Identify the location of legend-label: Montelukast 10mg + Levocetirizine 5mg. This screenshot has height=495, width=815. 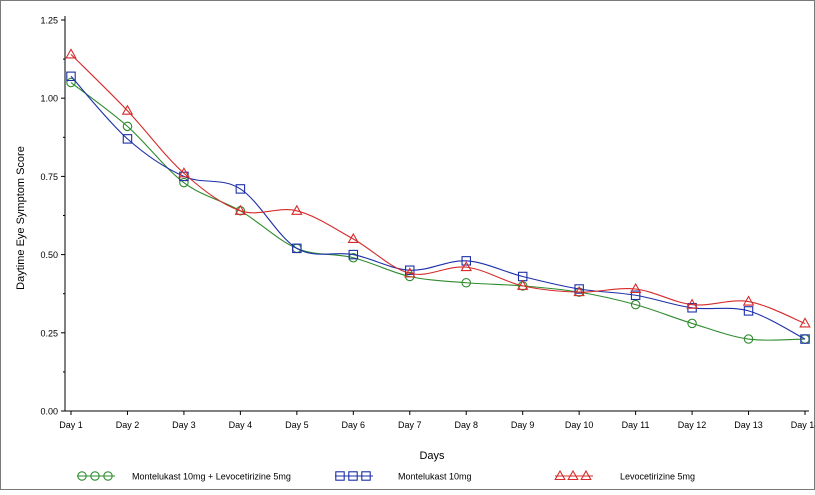
(211, 477).